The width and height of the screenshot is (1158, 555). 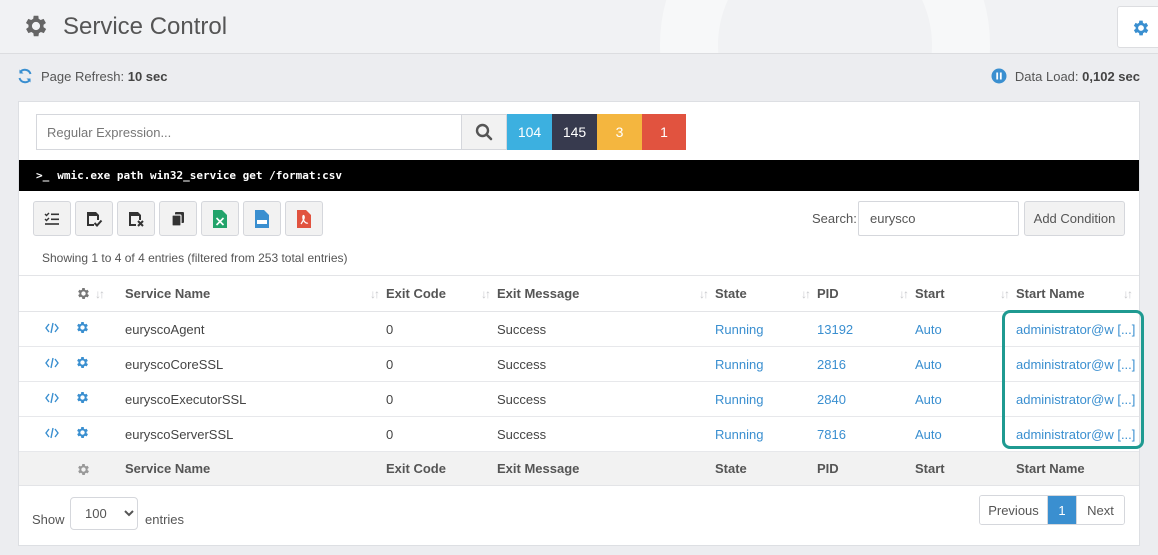 I want to click on column-header-exit-code: Exit Code ↓↑, so click(x=441, y=293).